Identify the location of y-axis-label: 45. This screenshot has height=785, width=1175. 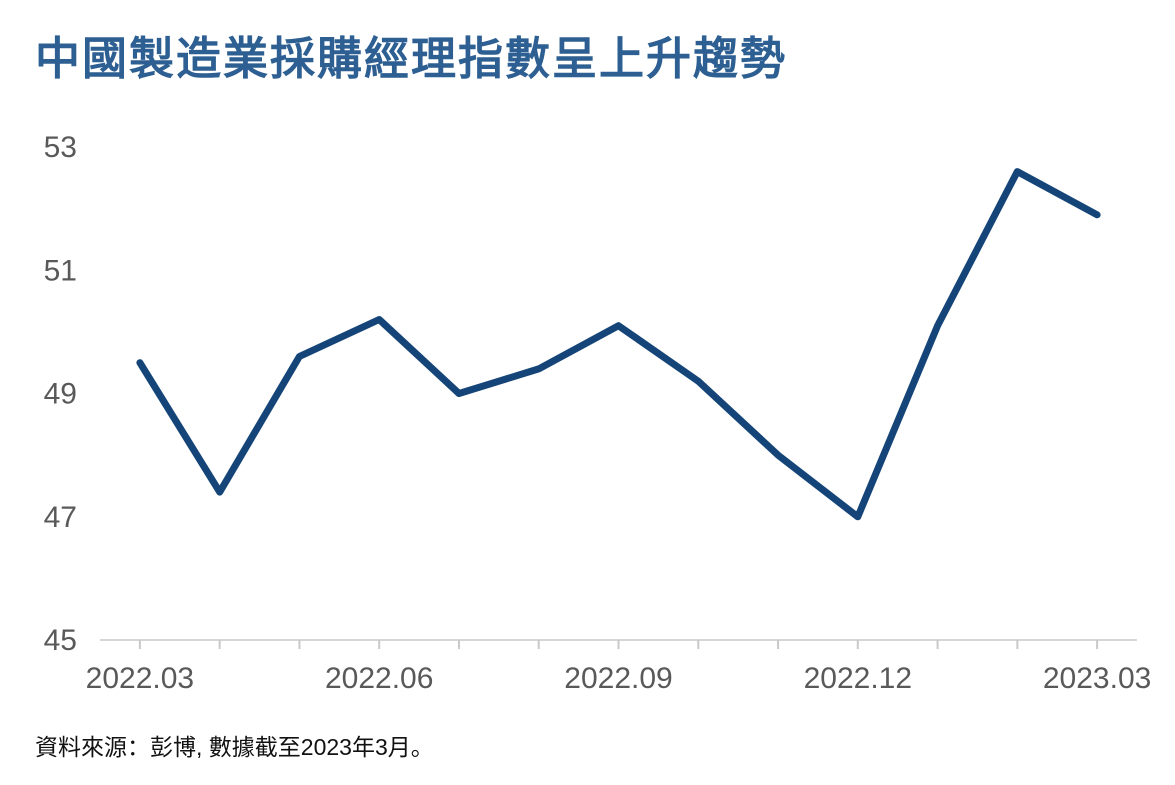
(60, 640).